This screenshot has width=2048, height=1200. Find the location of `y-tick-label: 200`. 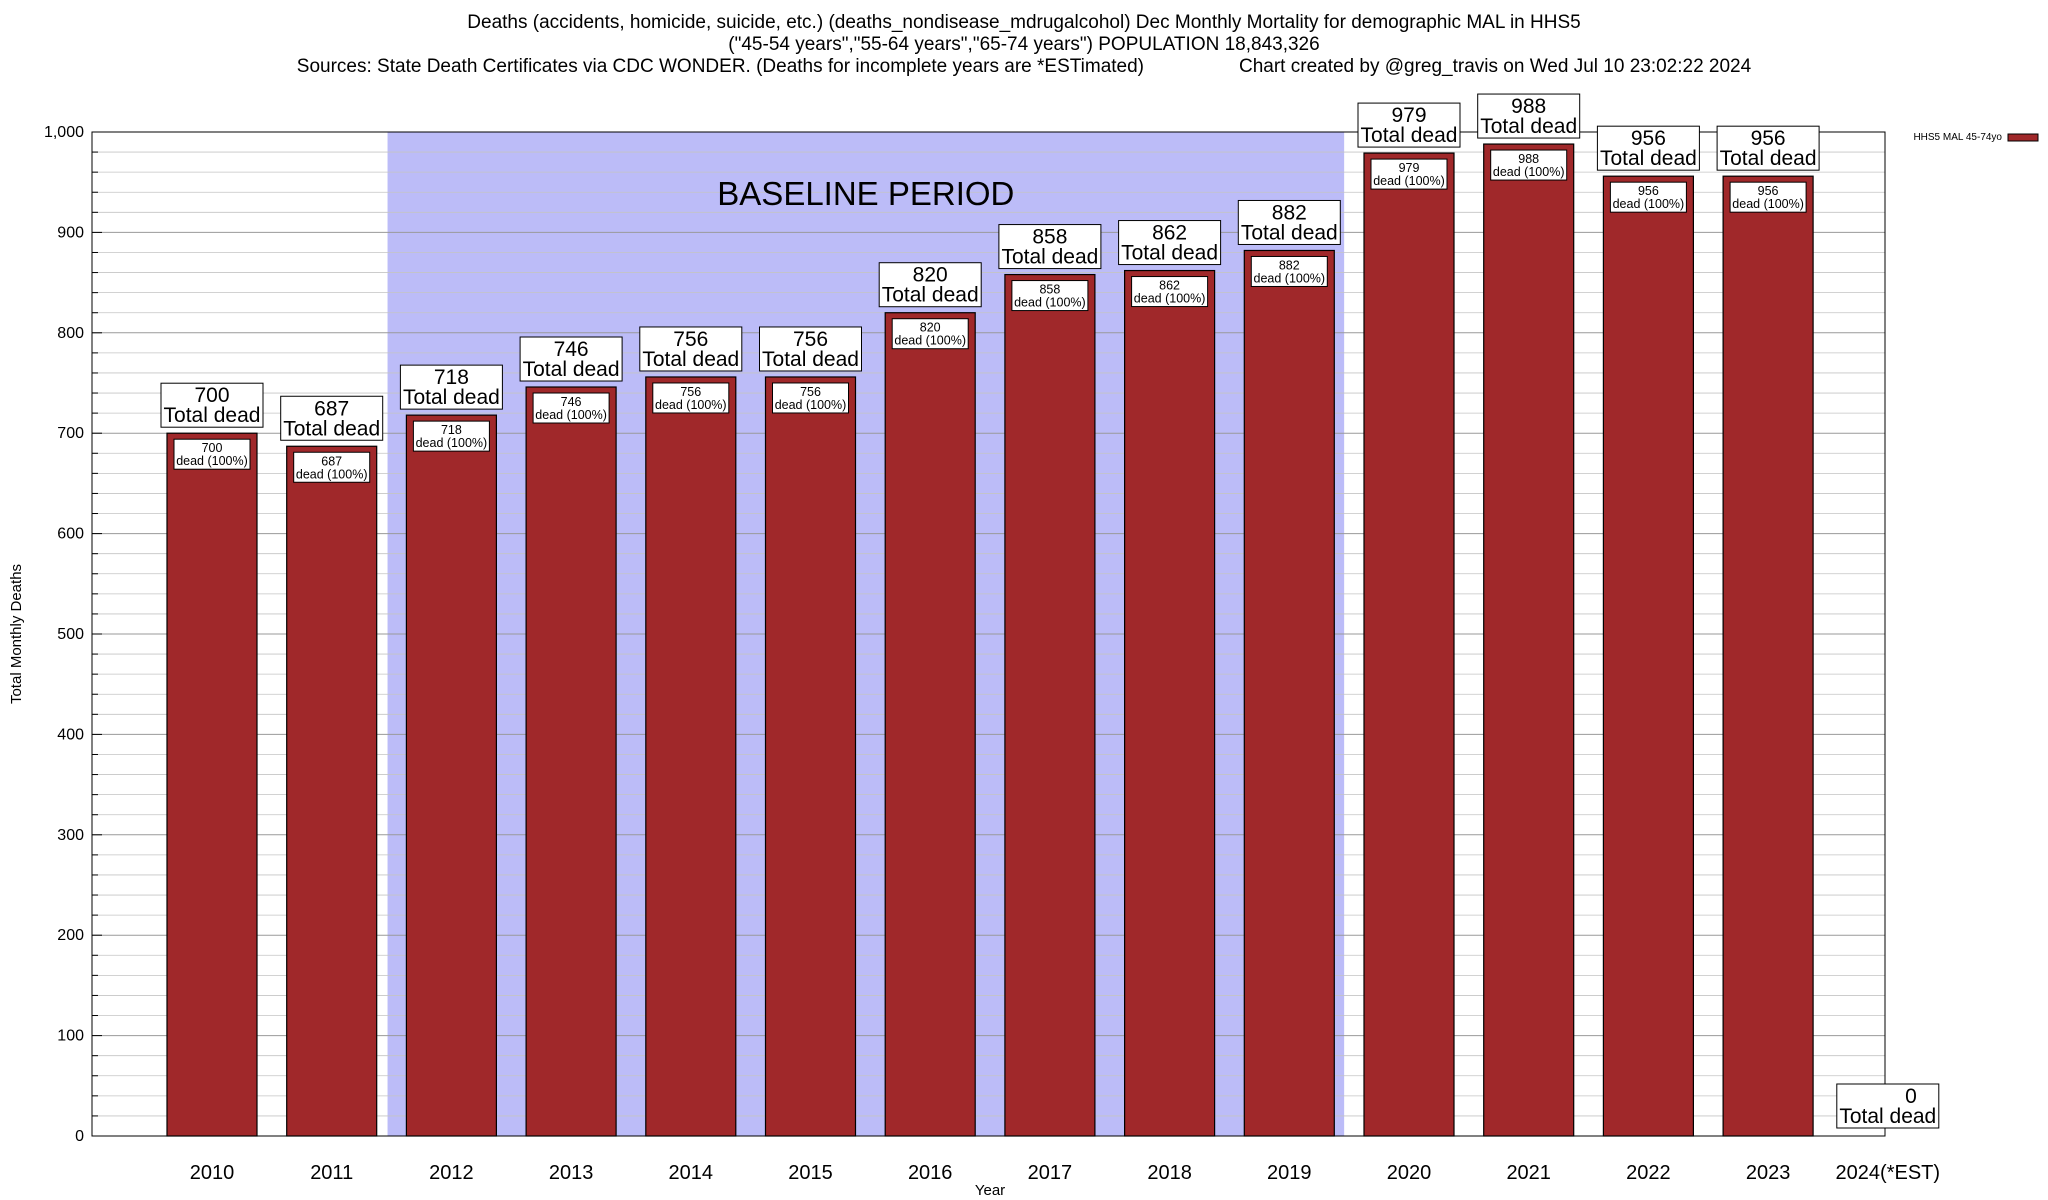

y-tick-label: 200 is located at coordinates (70, 935).